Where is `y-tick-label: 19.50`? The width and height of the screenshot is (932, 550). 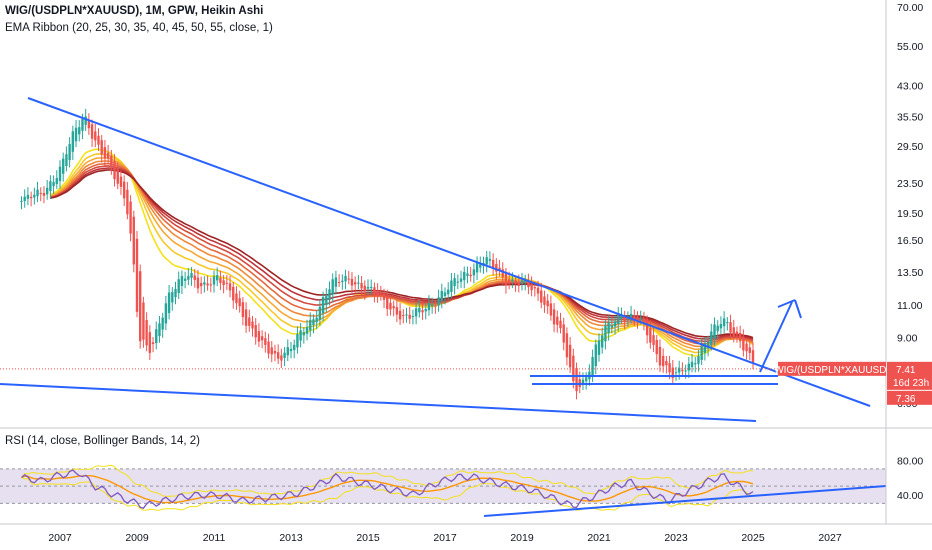 y-tick-label: 19.50 is located at coordinates (910, 214).